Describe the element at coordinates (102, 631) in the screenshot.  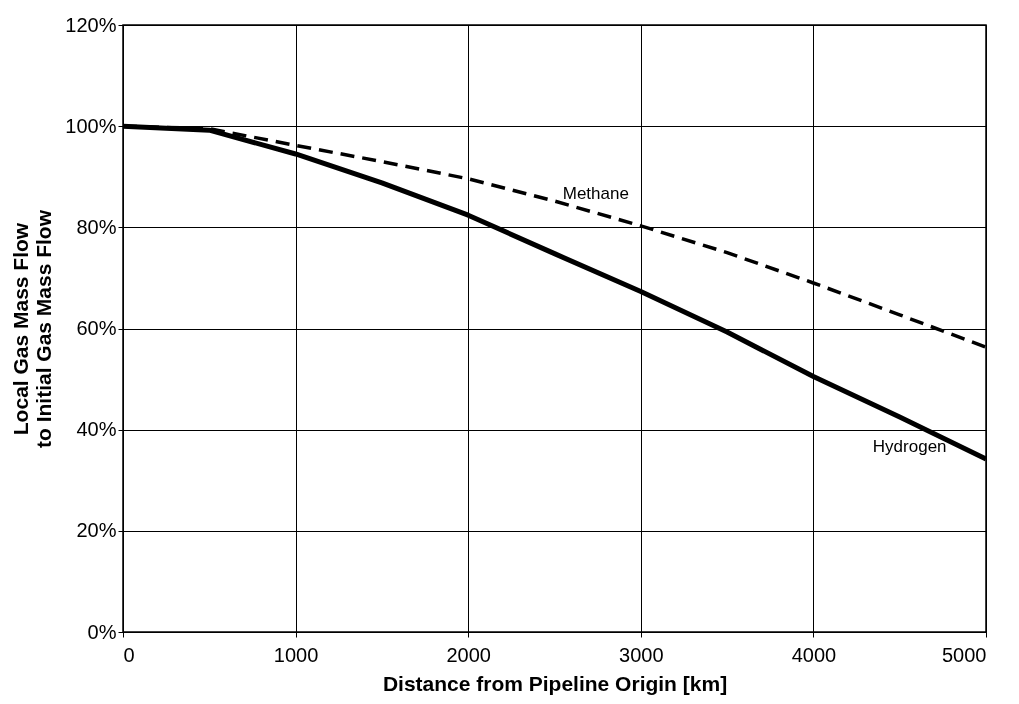
I see `y-tick-label: 0%` at that location.